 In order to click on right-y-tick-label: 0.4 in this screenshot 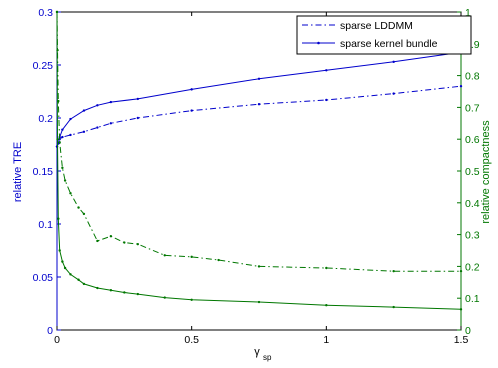, I will do `click(472, 204)`.